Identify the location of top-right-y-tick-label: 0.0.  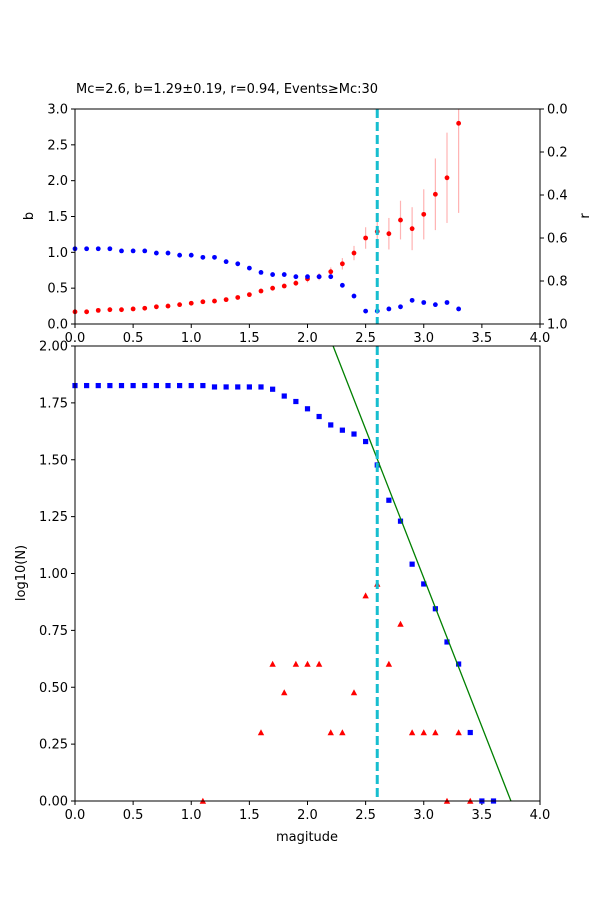
(557, 110).